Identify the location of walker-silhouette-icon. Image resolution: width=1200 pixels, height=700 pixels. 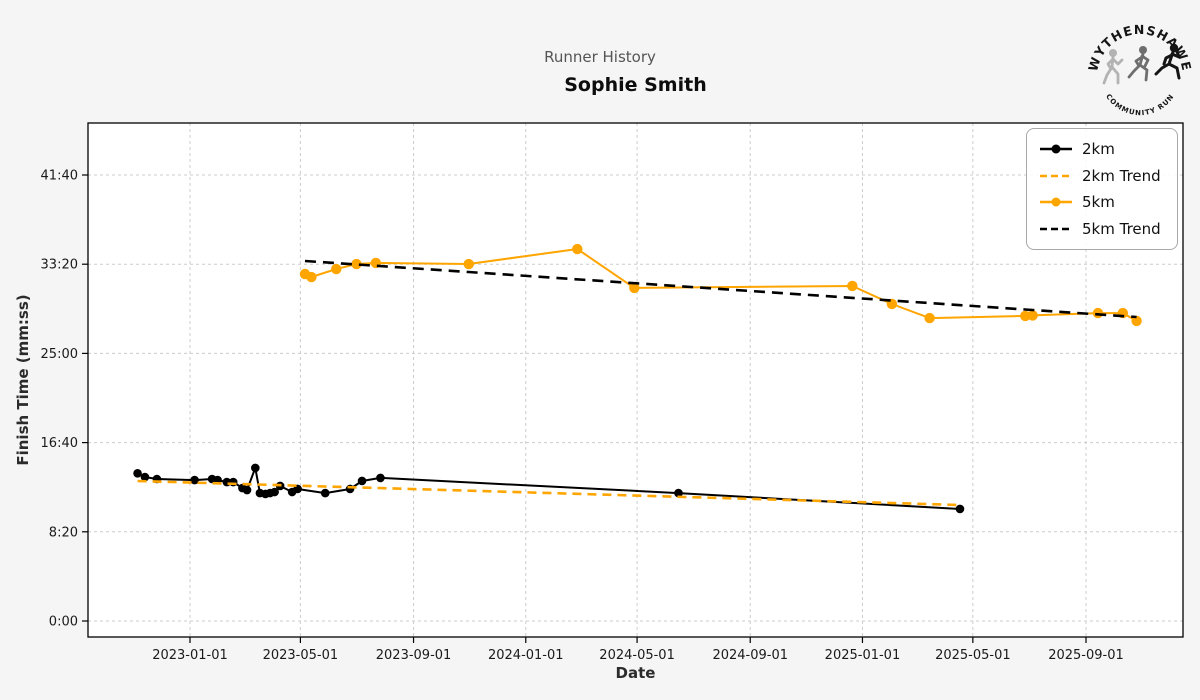
(1113, 67).